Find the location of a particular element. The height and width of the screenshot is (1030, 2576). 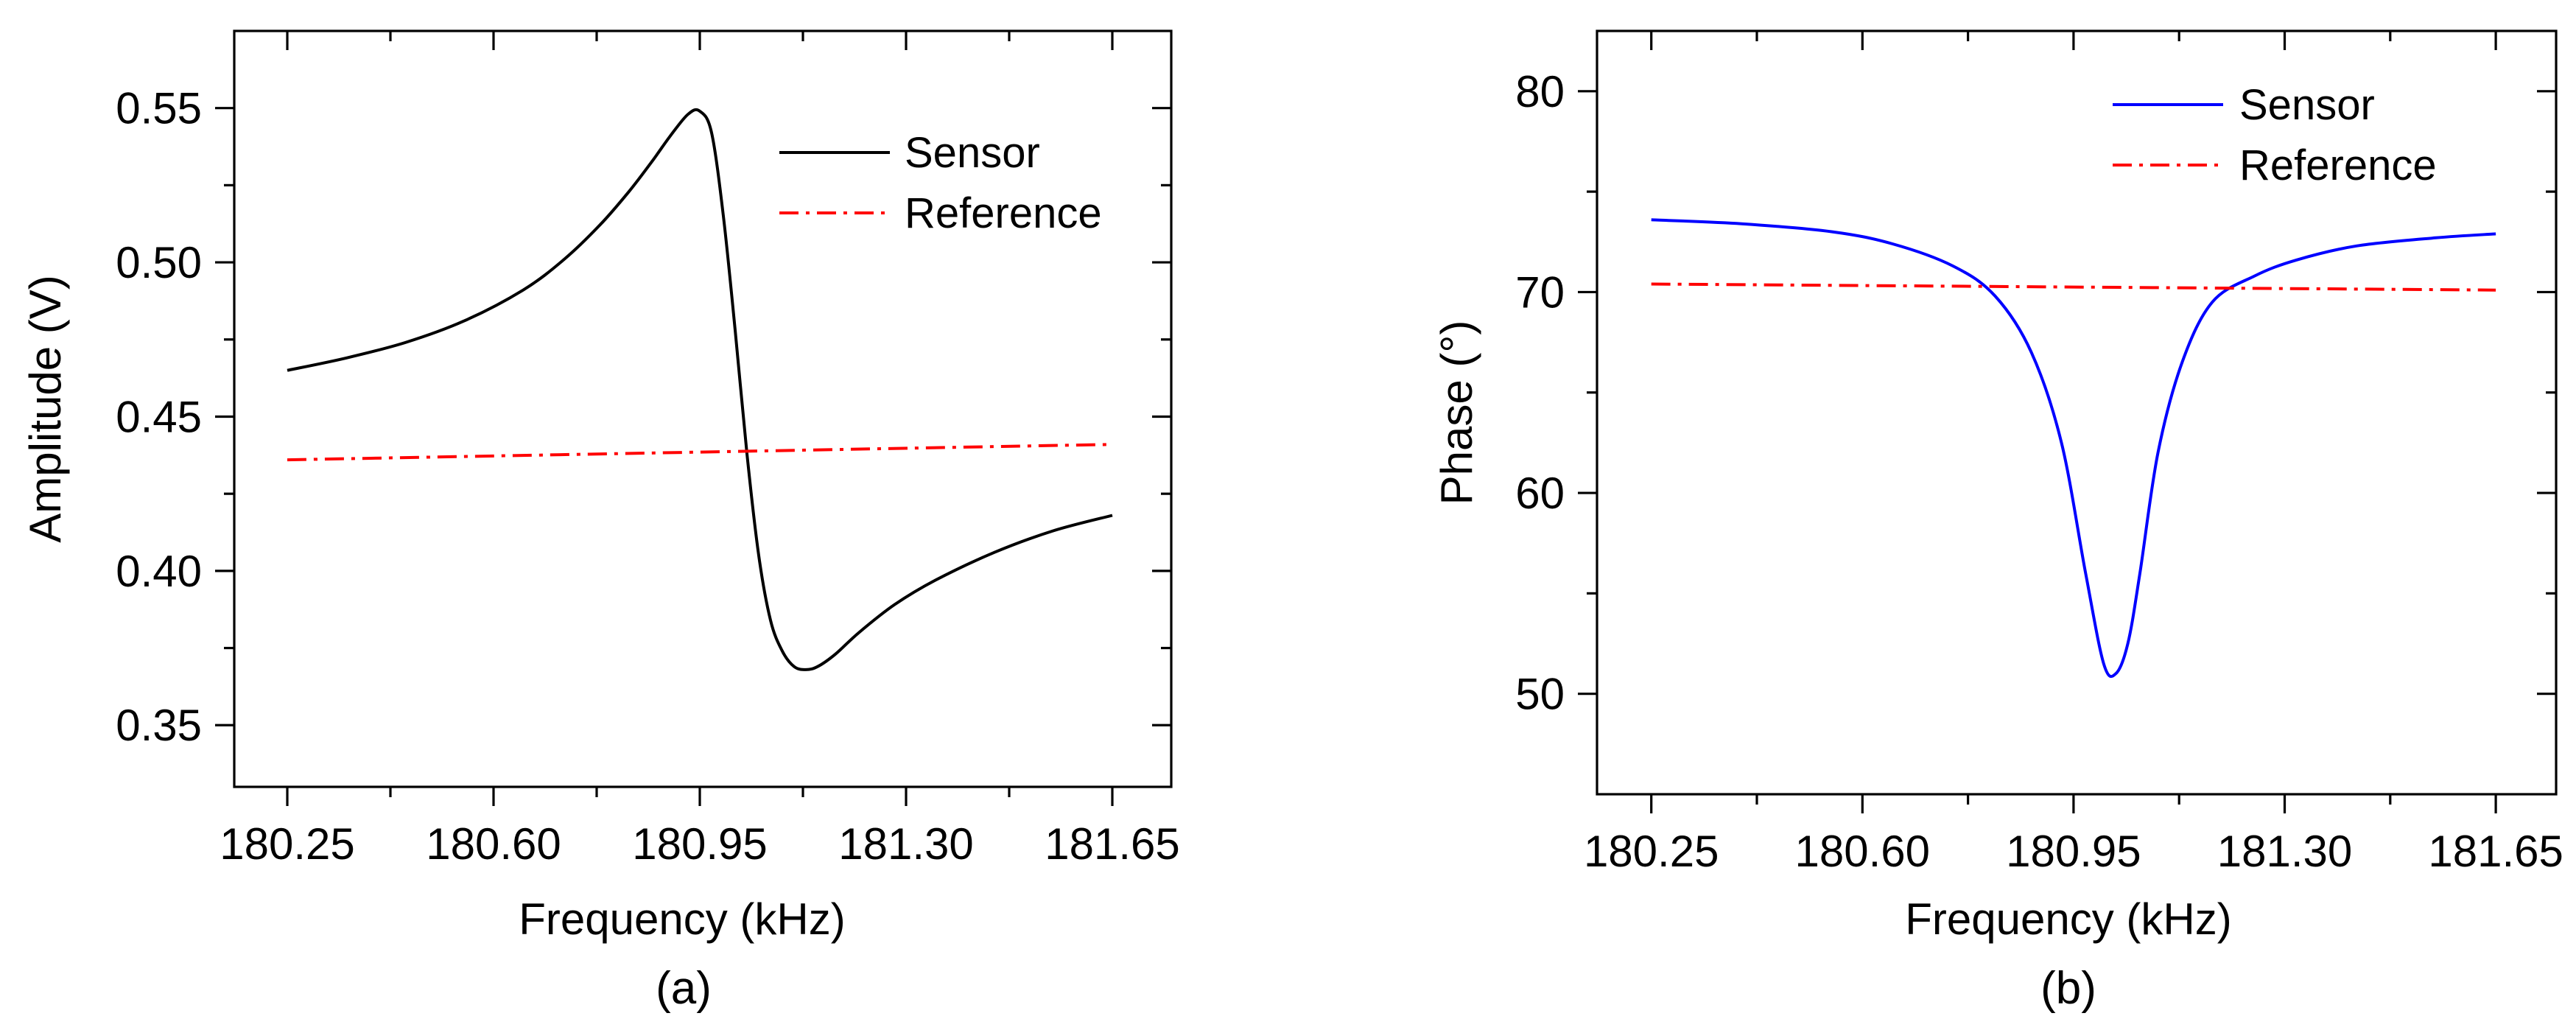

y-tick-label: 0.35 is located at coordinates (159, 725).